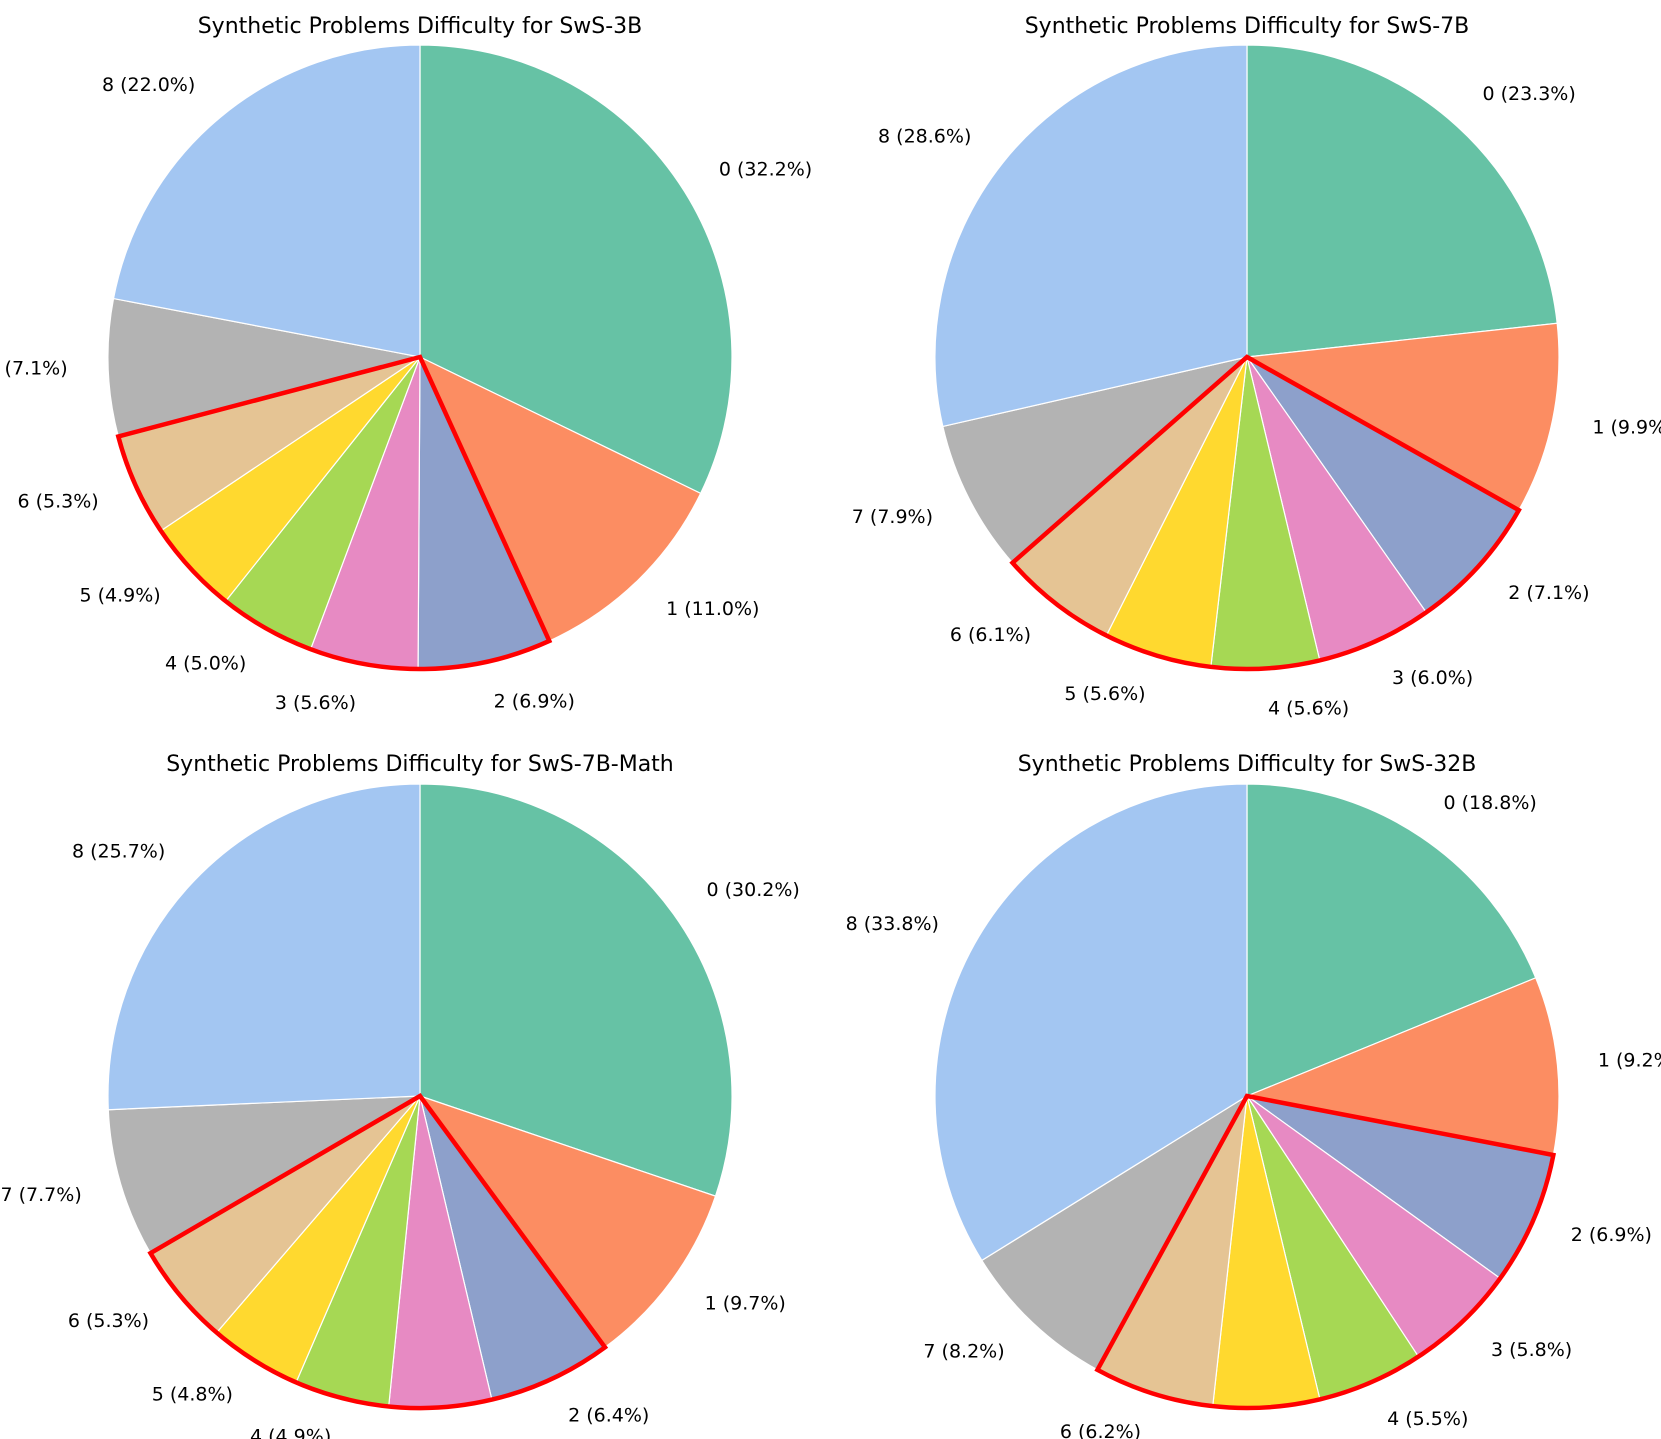  Describe the element at coordinates (420, 26) in the screenshot. I see `chart-title: Synthetic Problems Difficulty for SwS-3B` at that location.